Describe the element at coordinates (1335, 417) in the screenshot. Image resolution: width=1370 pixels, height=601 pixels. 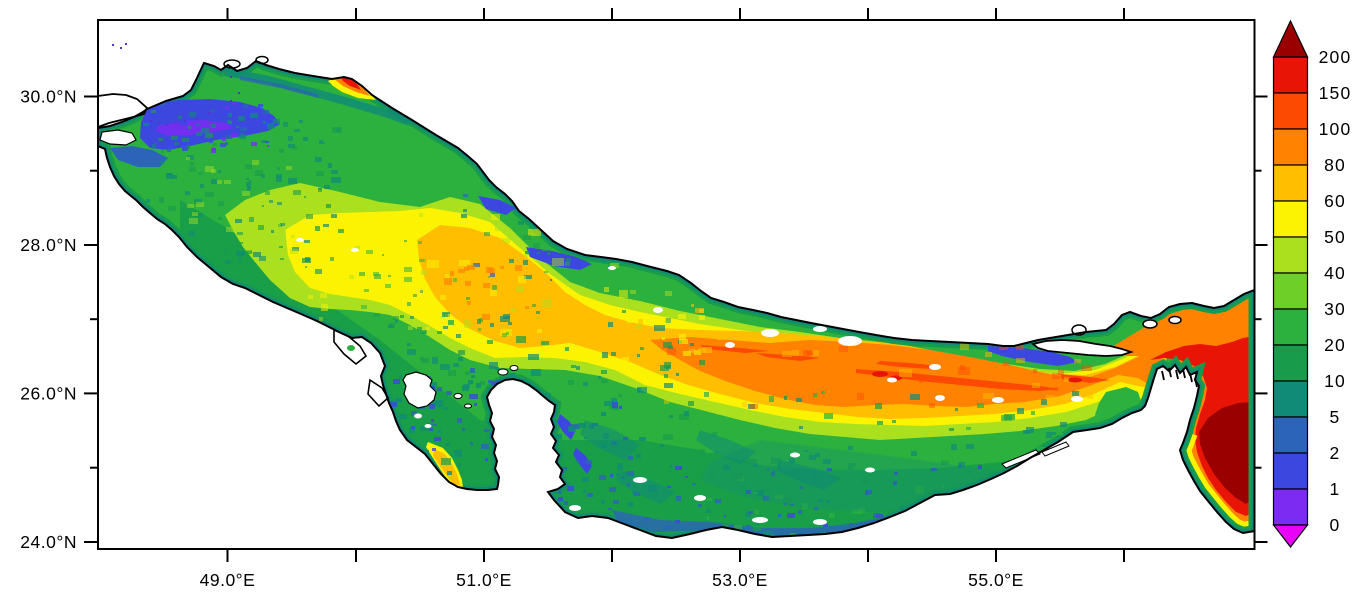
I see `svg-text: 5` at that location.